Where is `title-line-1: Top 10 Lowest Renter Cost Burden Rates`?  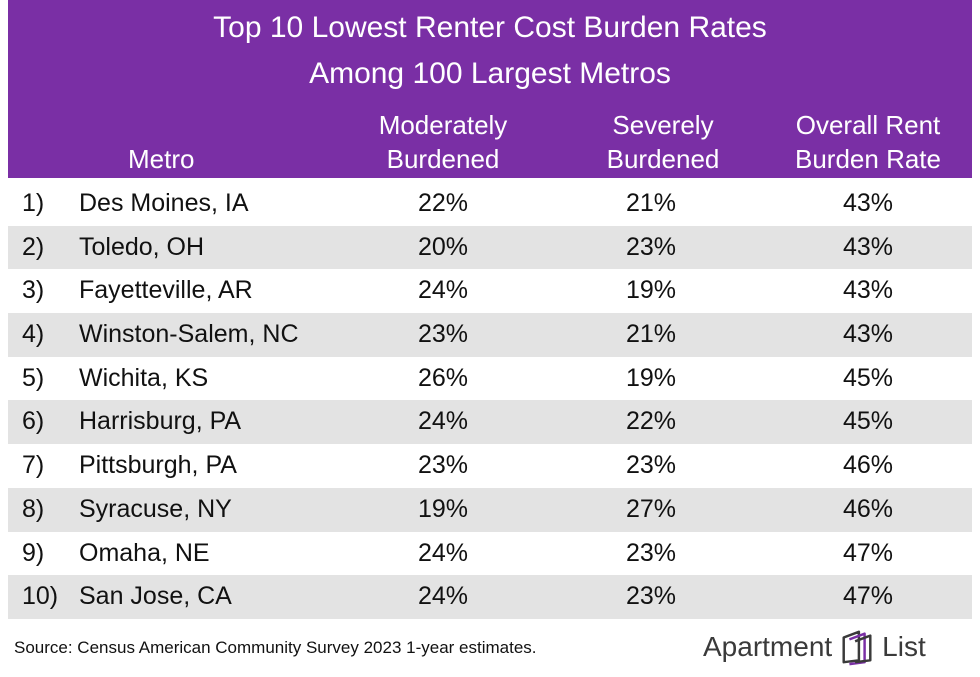
title-line-1: Top 10 Lowest Renter Cost Burden Rates is located at coordinates (490, 27).